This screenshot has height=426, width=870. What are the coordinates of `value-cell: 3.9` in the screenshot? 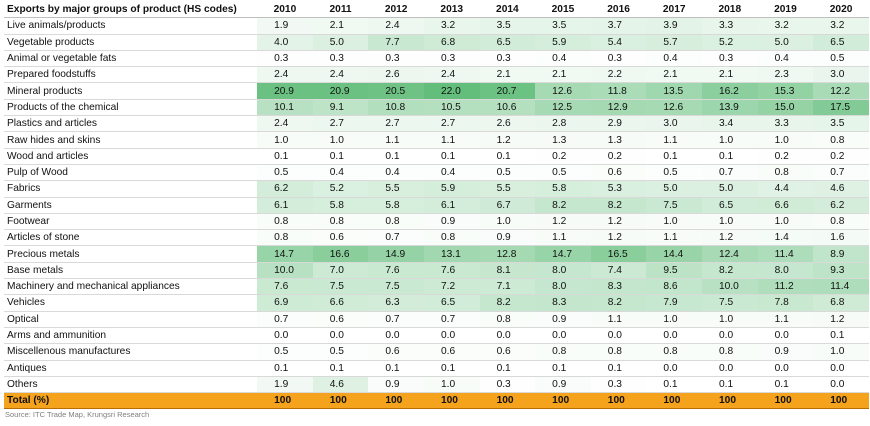 It's located at (674, 26).